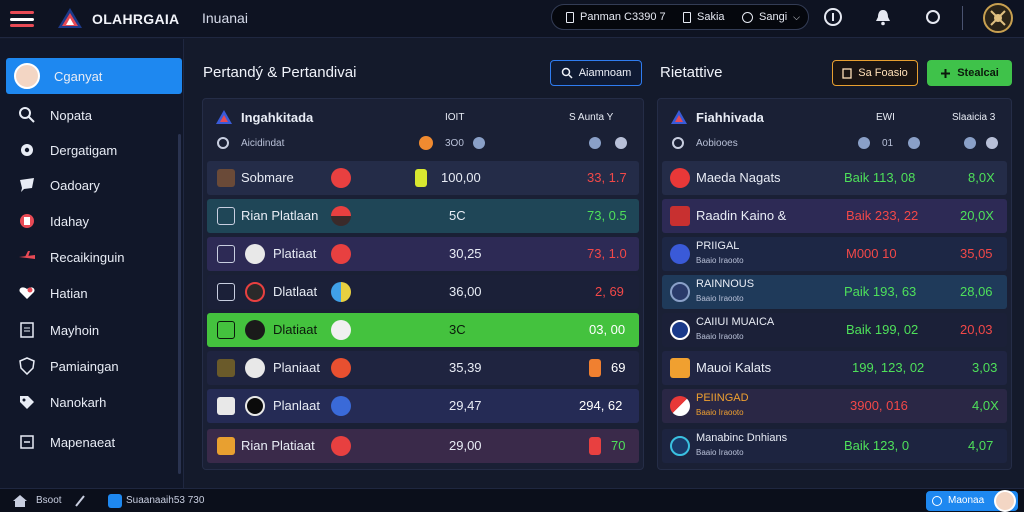 Image resolution: width=1024 pixels, height=512 pixels. I want to click on quick-nav-item-1: Panman C3390 7, so click(616, 17).